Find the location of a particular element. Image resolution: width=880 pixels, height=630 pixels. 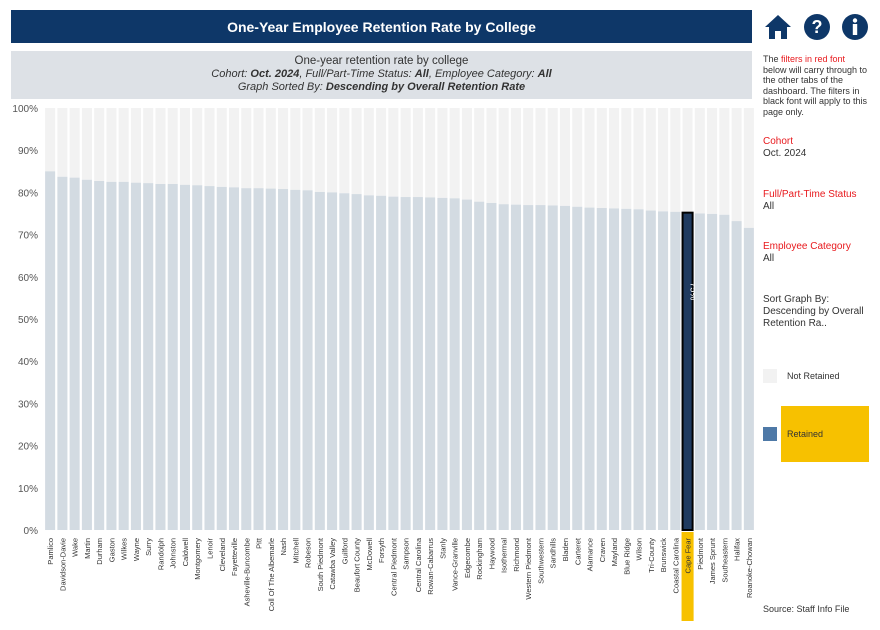

help-icon: ? is located at coordinates (817, 27).